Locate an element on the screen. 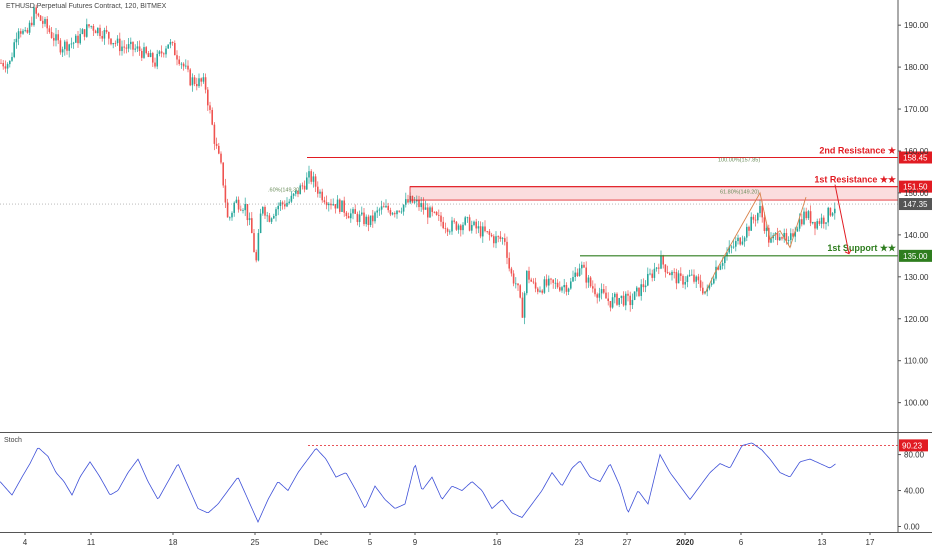 The image size is (932, 550). level-price-label: 158.45 is located at coordinates (915, 157).